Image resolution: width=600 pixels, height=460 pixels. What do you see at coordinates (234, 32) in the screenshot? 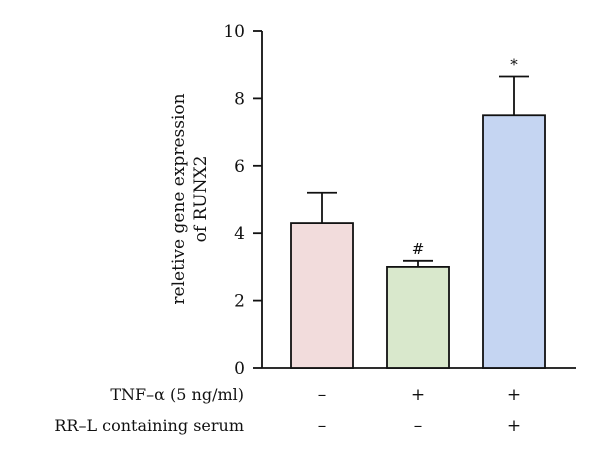
I see `y-tick-label: 10` at bounding box center [234, 32].